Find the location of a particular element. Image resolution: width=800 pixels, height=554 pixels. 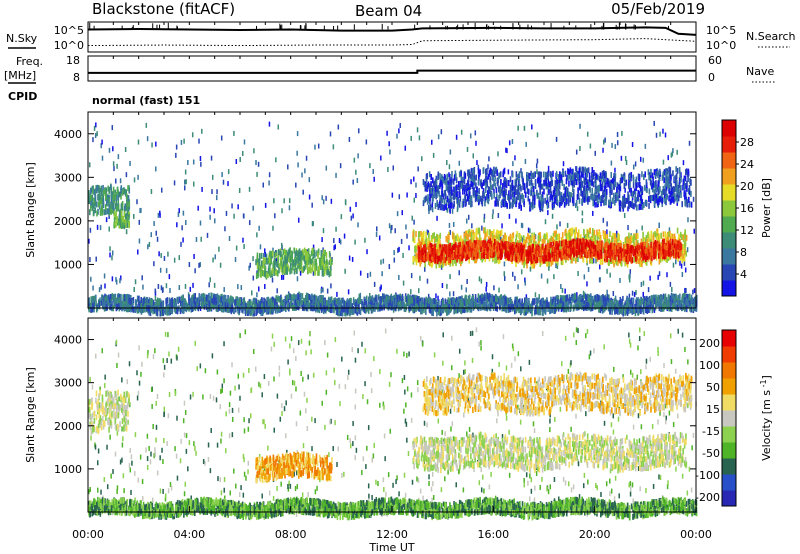

nsky-series-line is located at coordinates (392, 31).